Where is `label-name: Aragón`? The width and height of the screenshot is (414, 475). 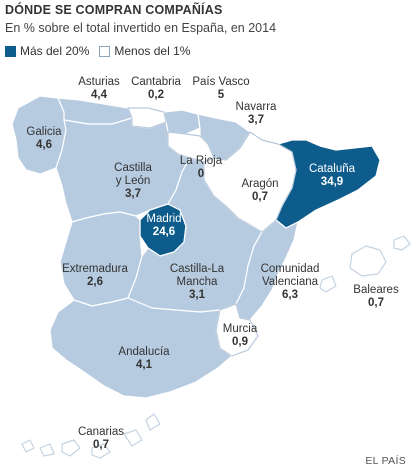
label-name: Aragón is located at coordinates (260, 184).